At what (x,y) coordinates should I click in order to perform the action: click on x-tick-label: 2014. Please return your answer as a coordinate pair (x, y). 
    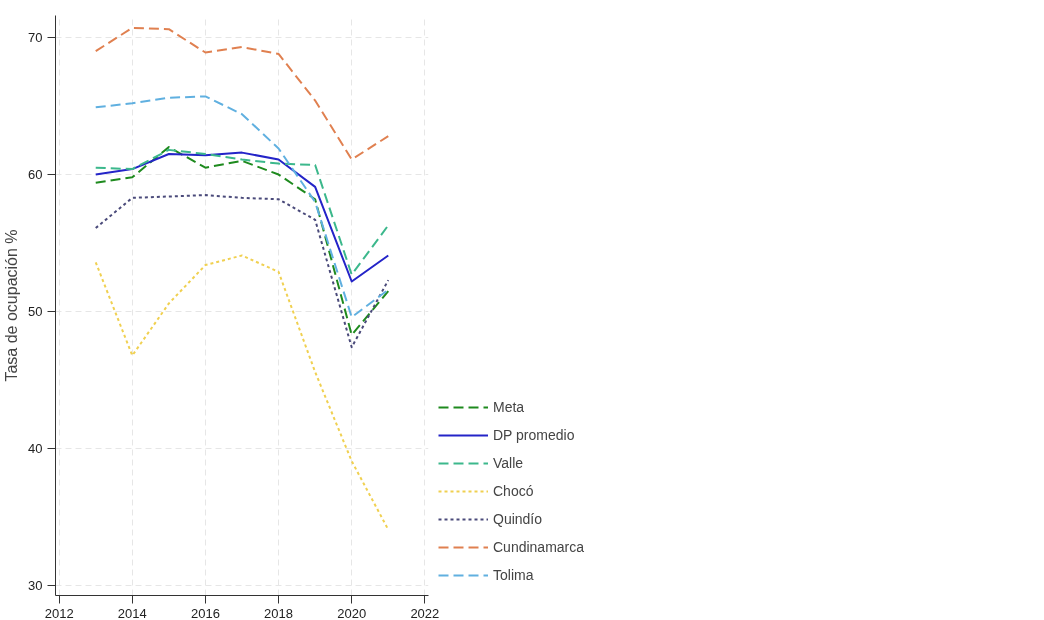
    Looking at the image, I should click on (132, 612).